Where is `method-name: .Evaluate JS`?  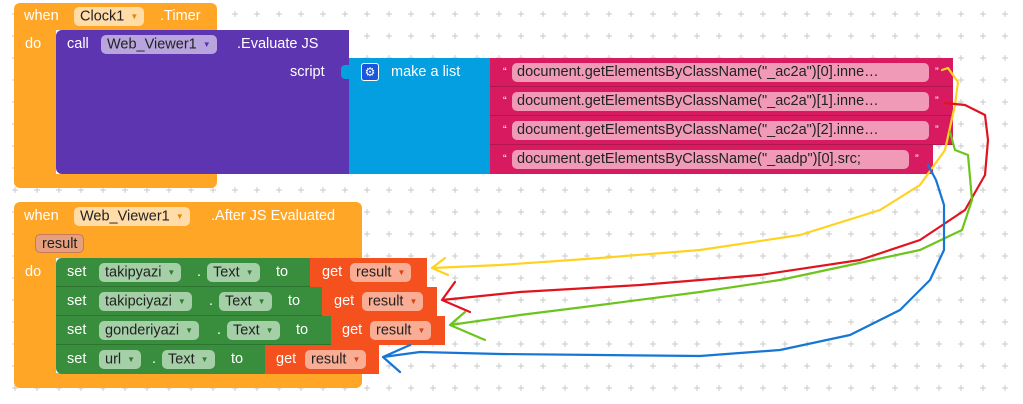 method-name: .Evaluate JS is located at coordinates (278, 44).